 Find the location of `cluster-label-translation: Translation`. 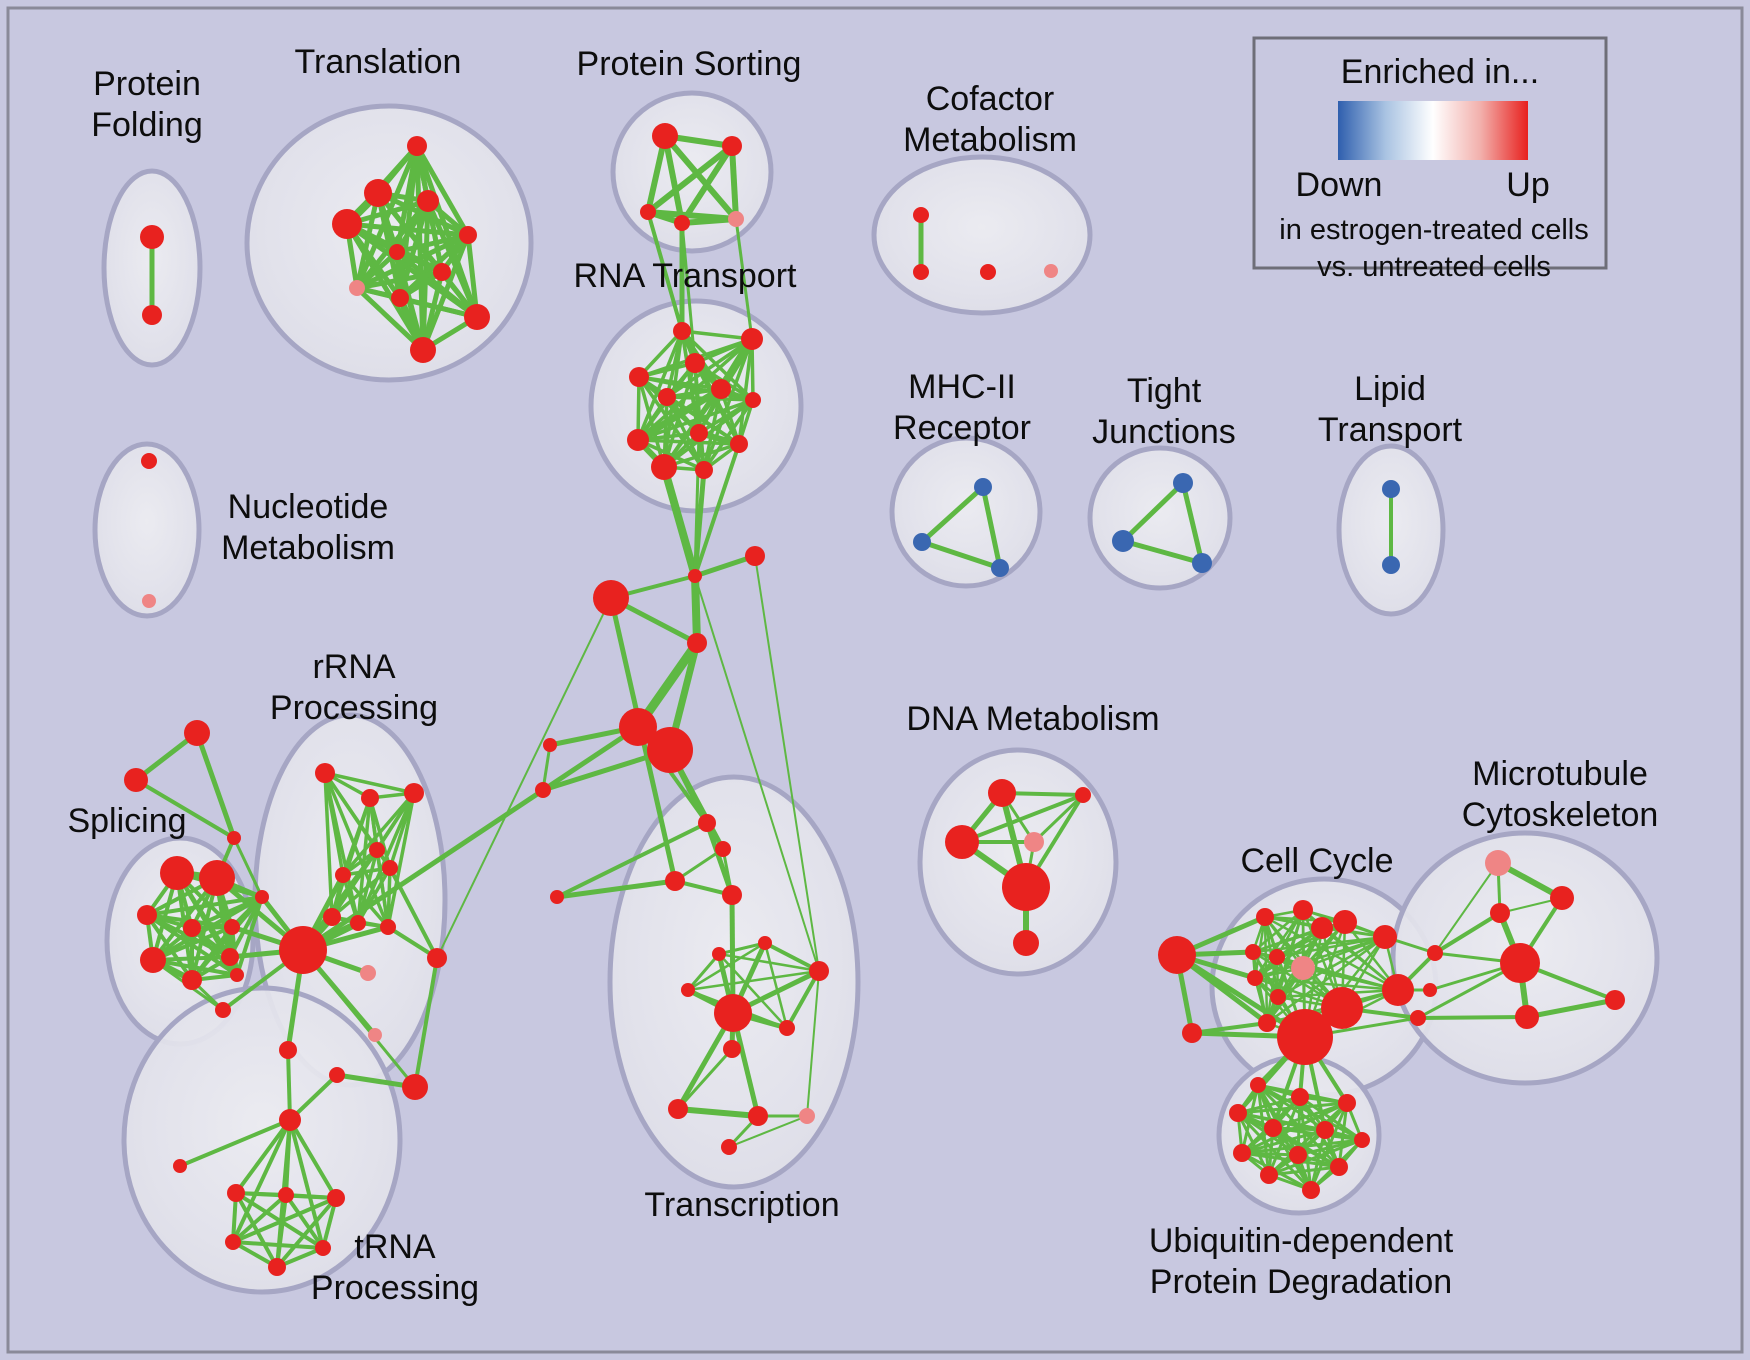

cluster-label-translation: Translation is located at coordinates (378, 62).